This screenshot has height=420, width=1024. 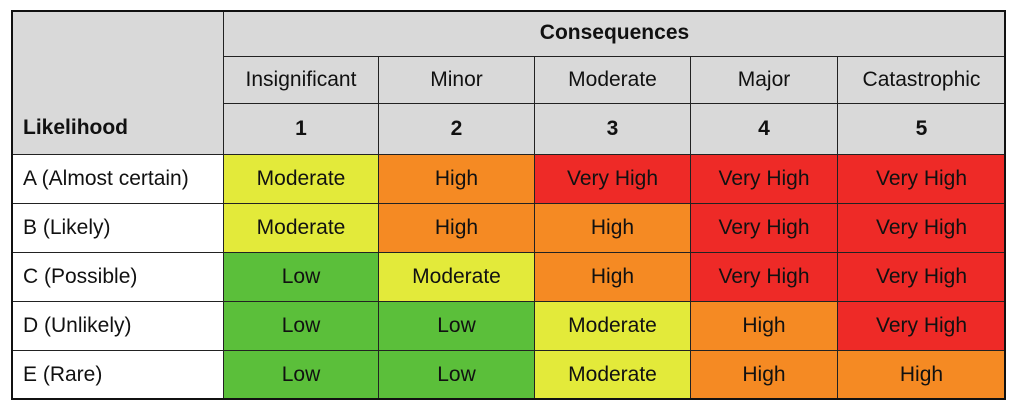 I want to click on likelihood-header: Likelihood, so click(x=75, y=127).